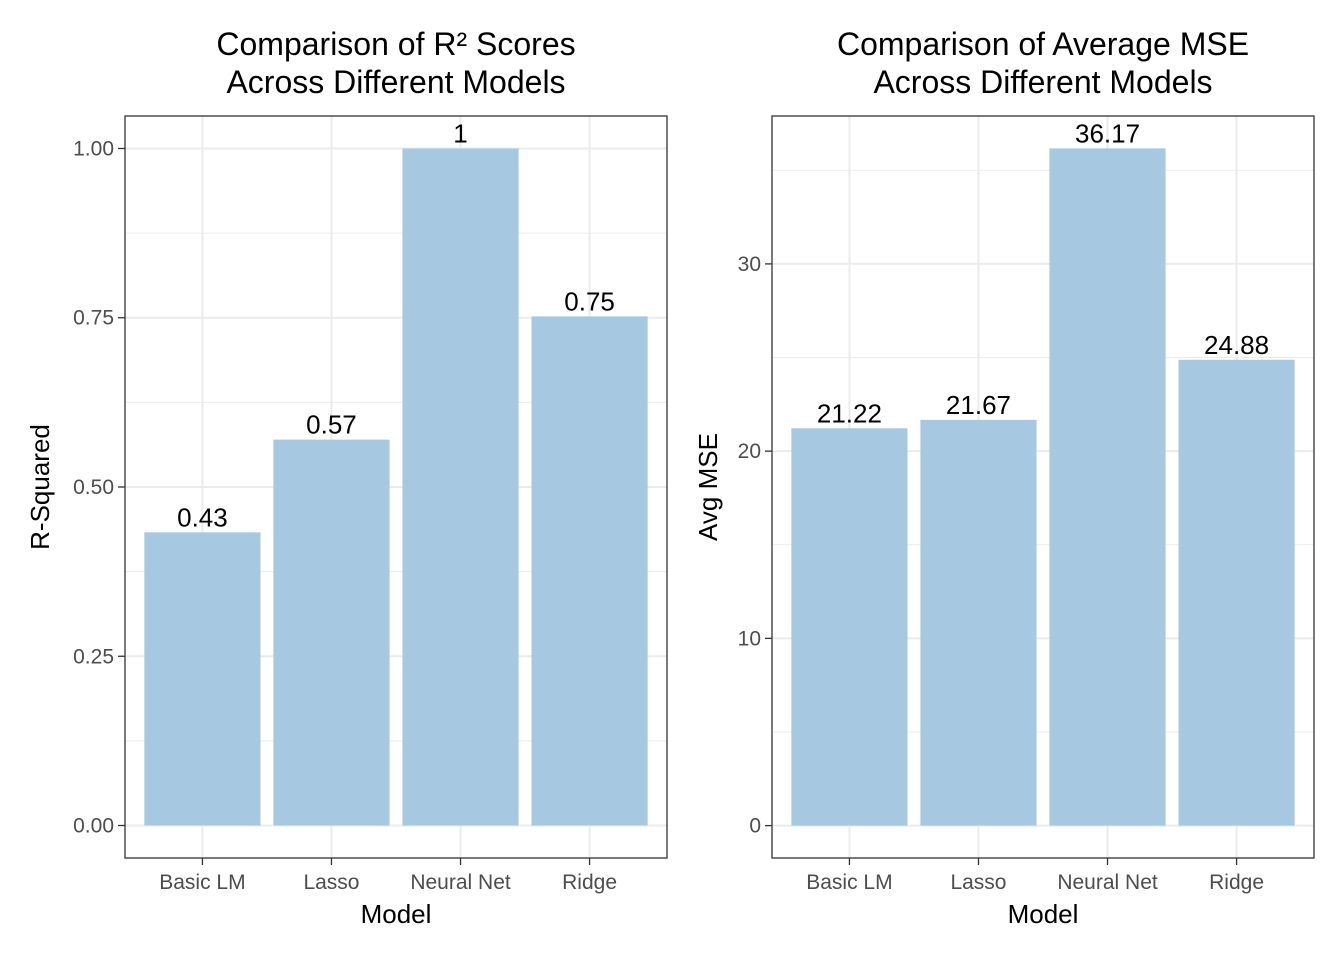  Describe the element at coordinates (202, 517) in the screenshot. I see `data-label: 0.43` at that location.